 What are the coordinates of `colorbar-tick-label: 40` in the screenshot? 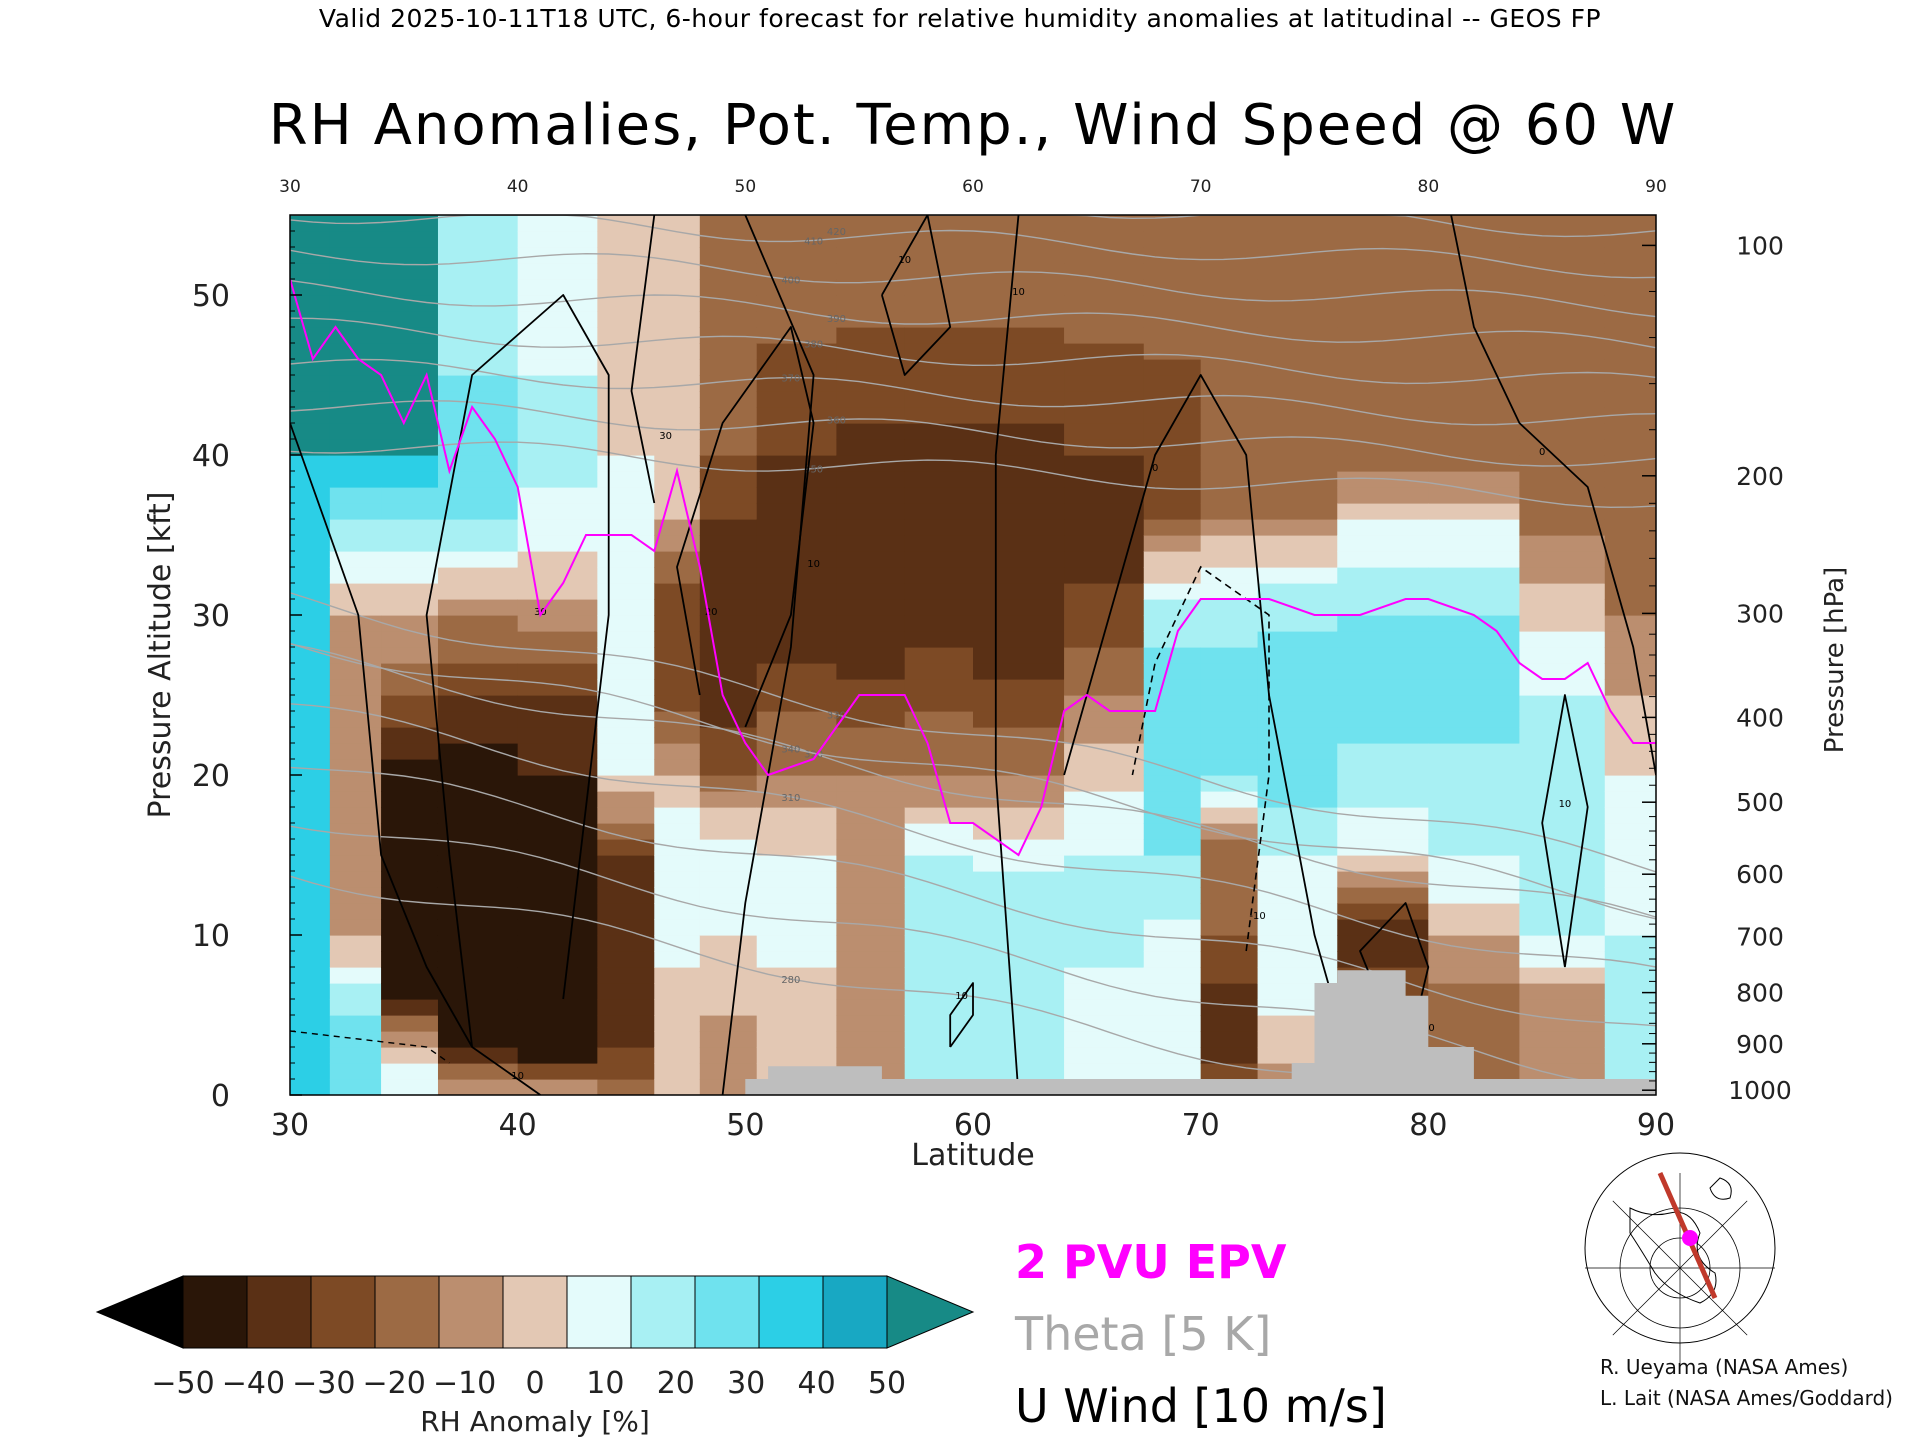 It's located at (817, 1383).